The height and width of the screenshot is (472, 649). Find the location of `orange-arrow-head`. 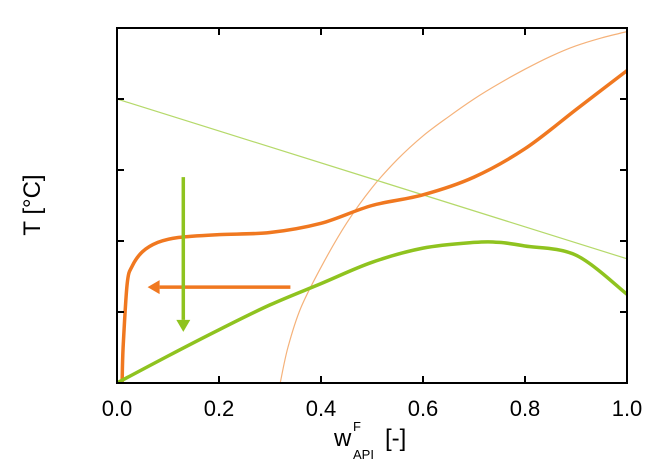

orange-arrow-head is located at coordinates (153, 287).